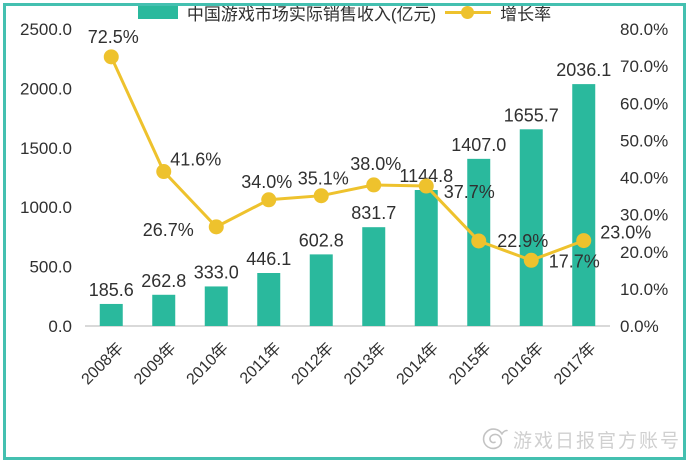 Image resolution: width=689 pixels, height=463 pixels. What do you see at coordinates (644, 66) in the screenshot?
I see `right-axis-tick: 70.0%` at bounding box center [644, 66].